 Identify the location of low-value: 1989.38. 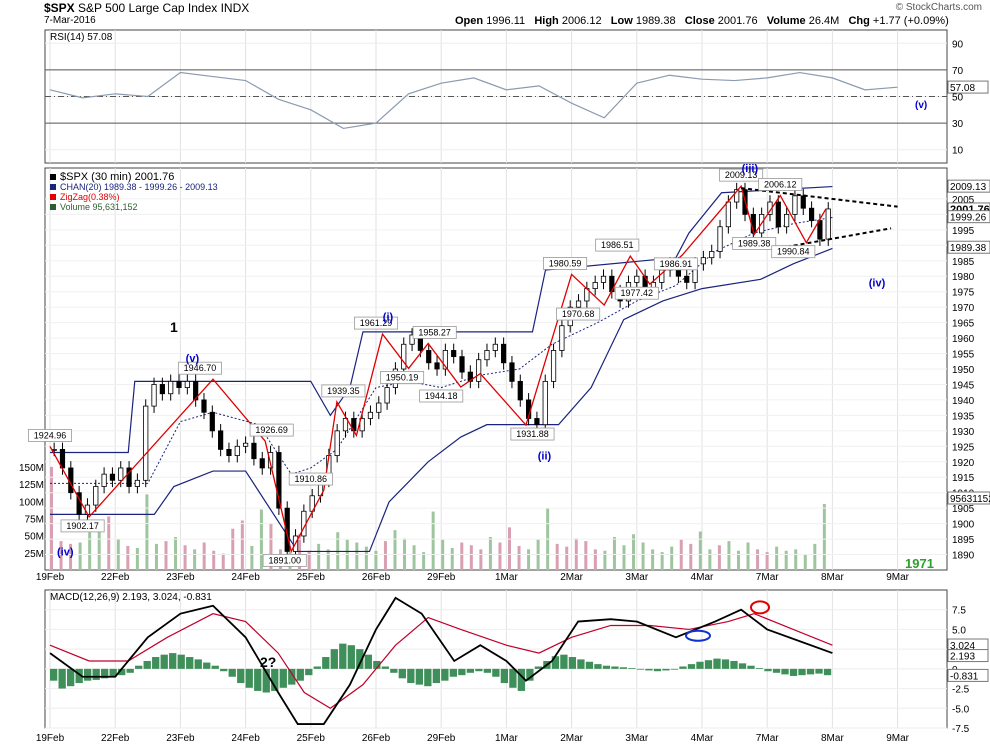
(655, 21).